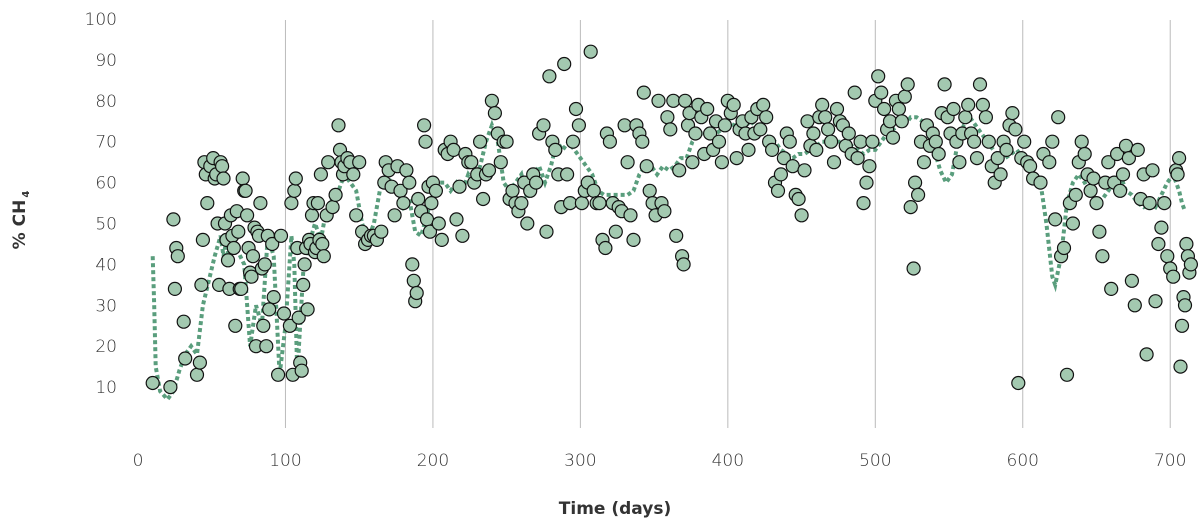 The height and width of the screenshot is (529, 1202). What do you see at coordinates (875, 461) in the screenshot?
I see `x-tick-label-500: 500` at bounding box center [875, 461].